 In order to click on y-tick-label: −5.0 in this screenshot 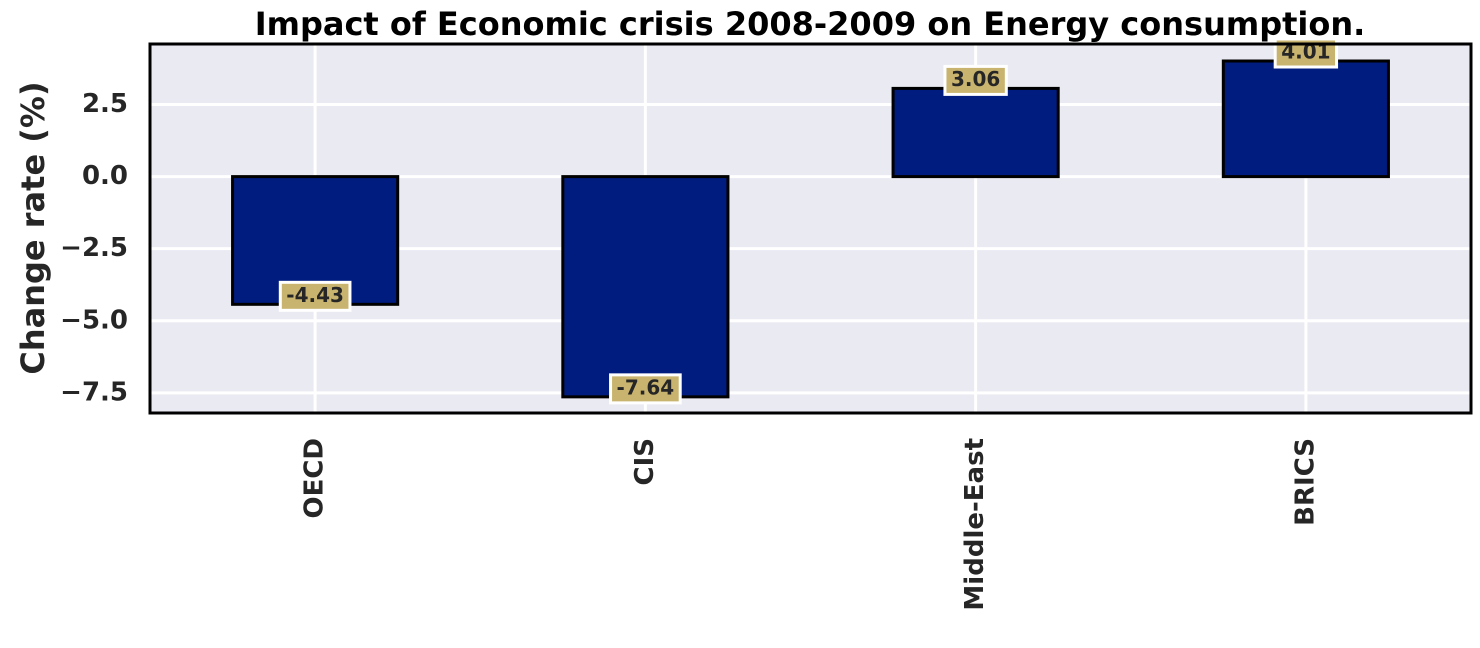, I will do `click(94, 320)`.